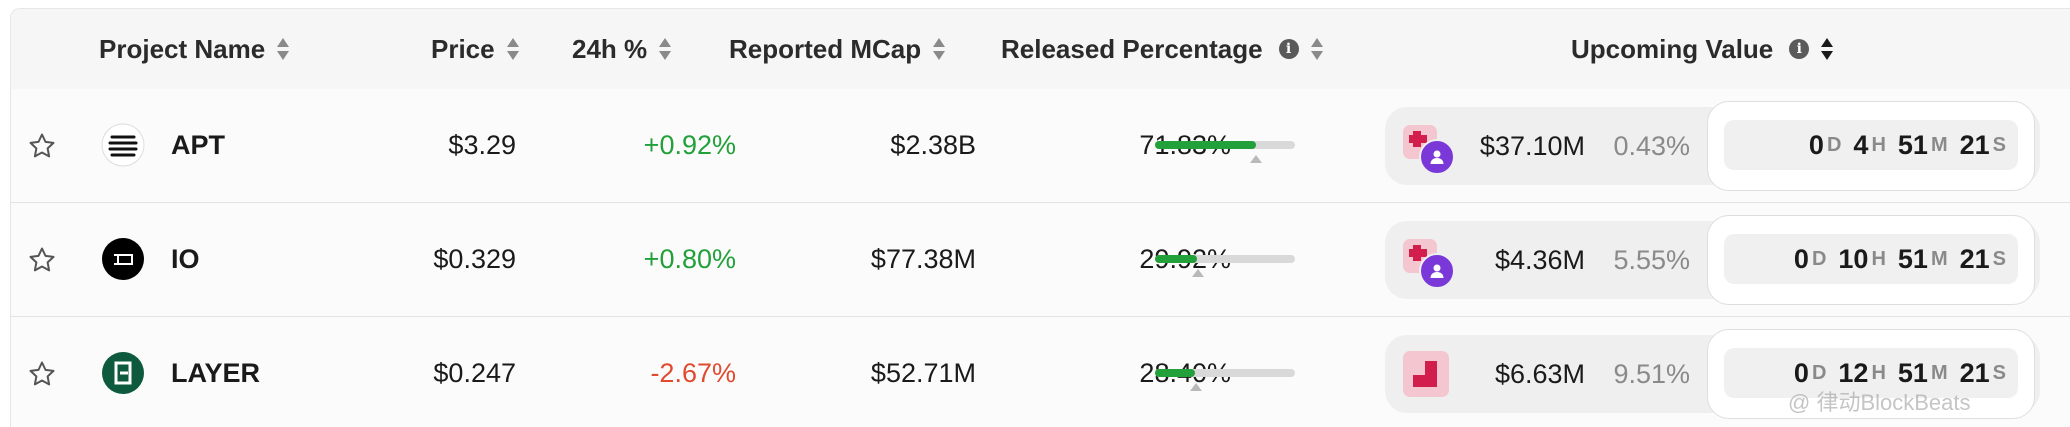  I want to click on io-logo-icon, so click(123, 259).